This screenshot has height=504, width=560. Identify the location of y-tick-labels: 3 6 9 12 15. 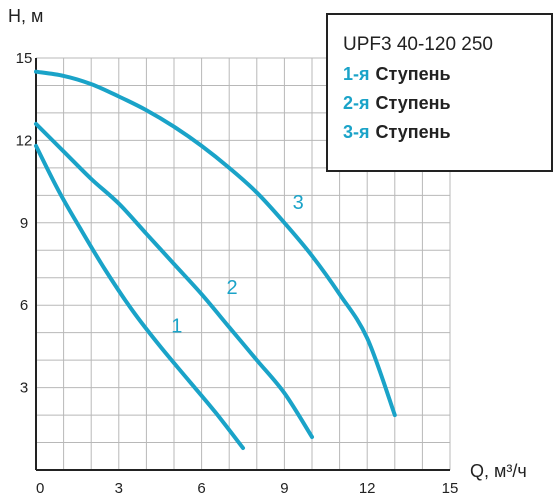
(24, 223).